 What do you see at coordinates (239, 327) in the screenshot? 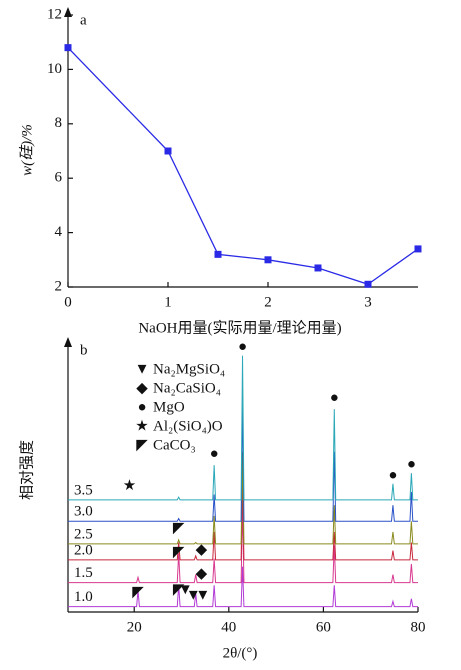
I see `x-axis-label: NaOH用量(实际用量/理论用量)` at bounding box center [239, 327].